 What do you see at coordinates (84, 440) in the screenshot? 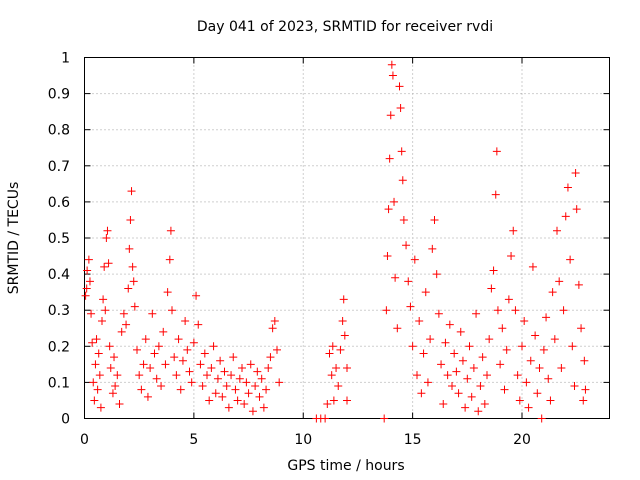
I see `x-tick-label: 0` at bounding box center [84, 440].